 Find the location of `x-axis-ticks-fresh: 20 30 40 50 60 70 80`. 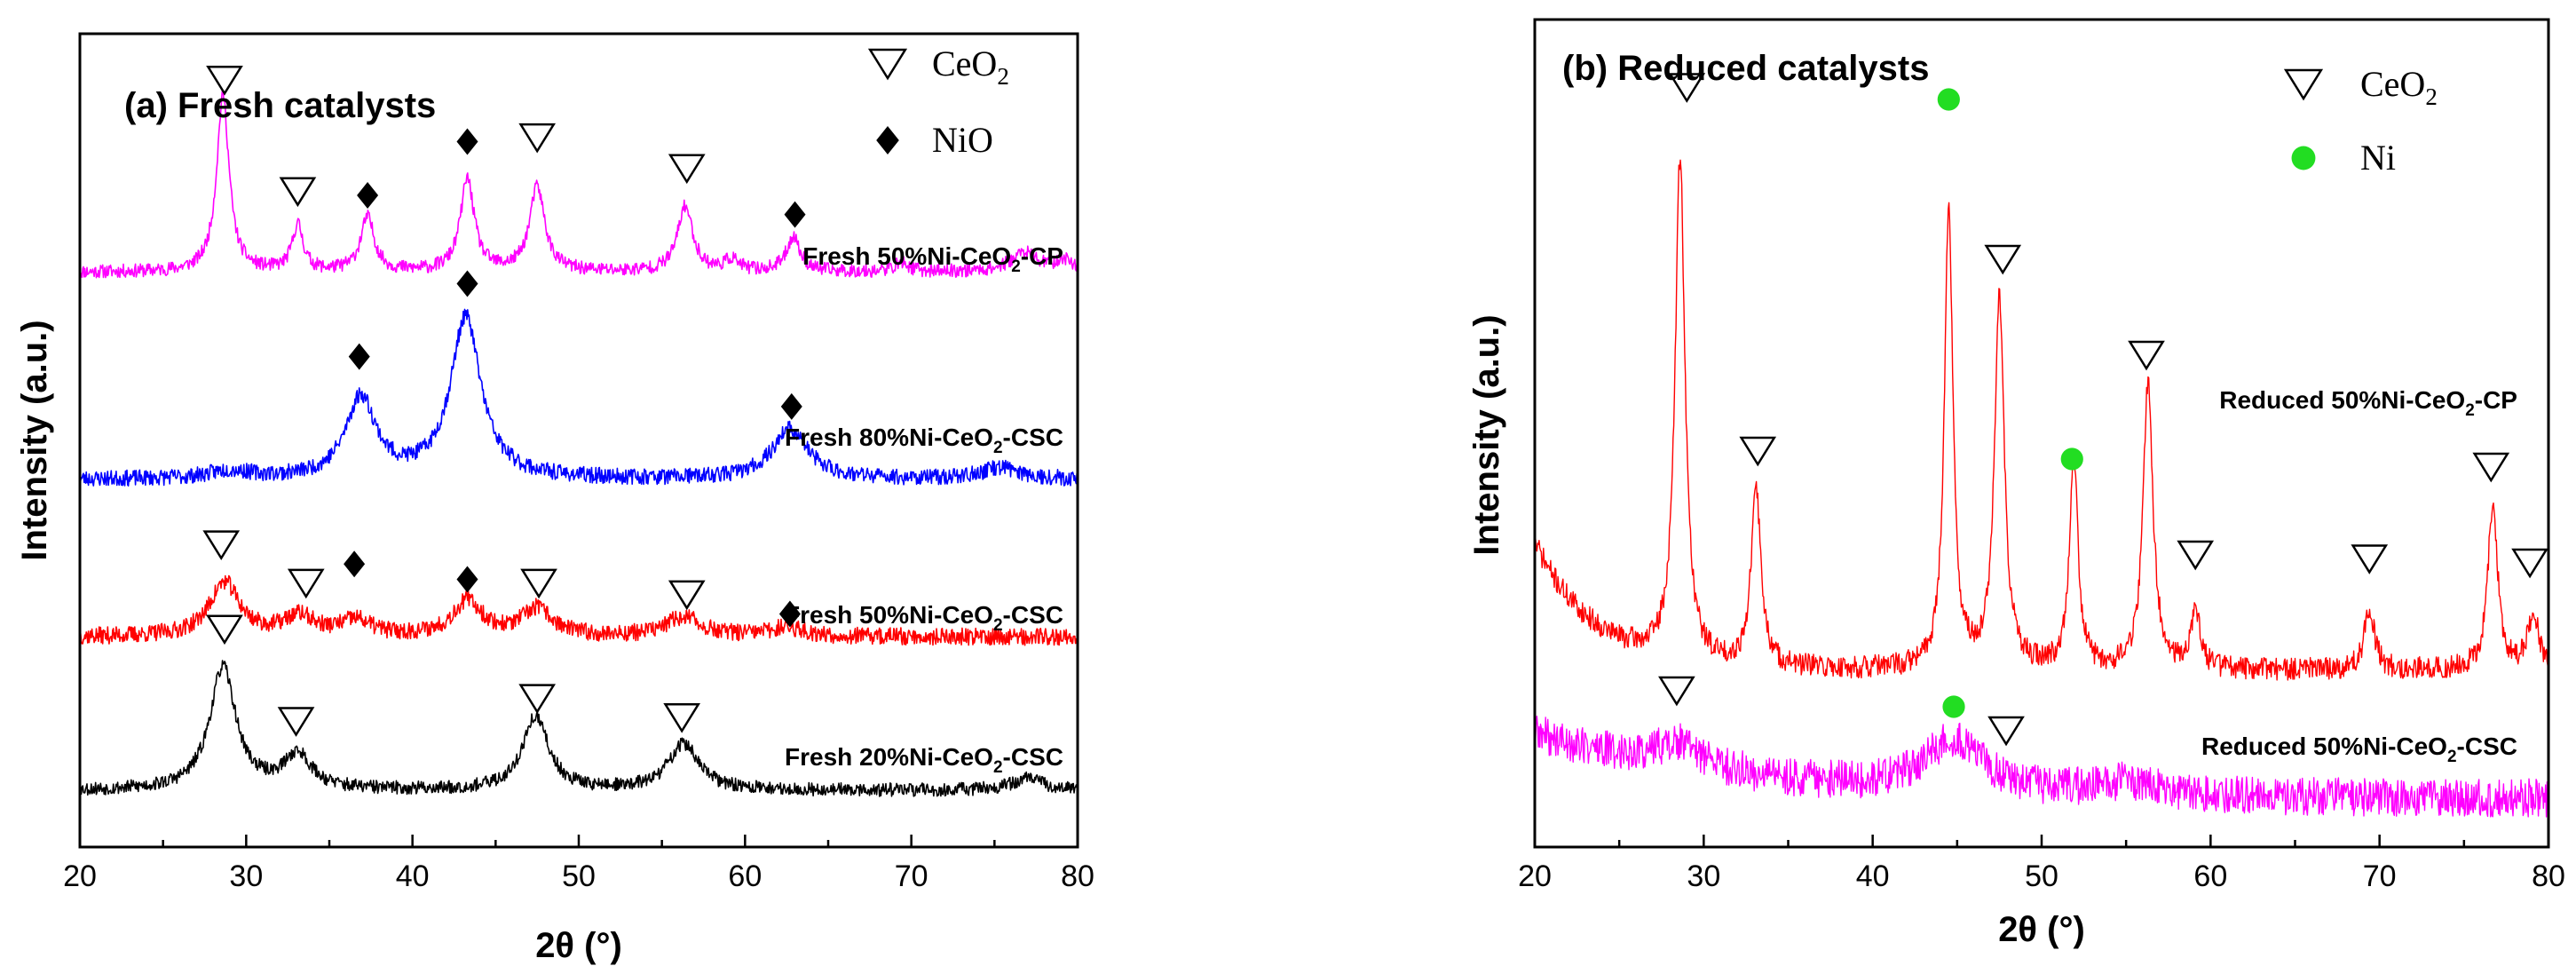

x-axis-ticks-fresh: 20 30 40 50 60 70 80 is located at coordinates (578, 864).